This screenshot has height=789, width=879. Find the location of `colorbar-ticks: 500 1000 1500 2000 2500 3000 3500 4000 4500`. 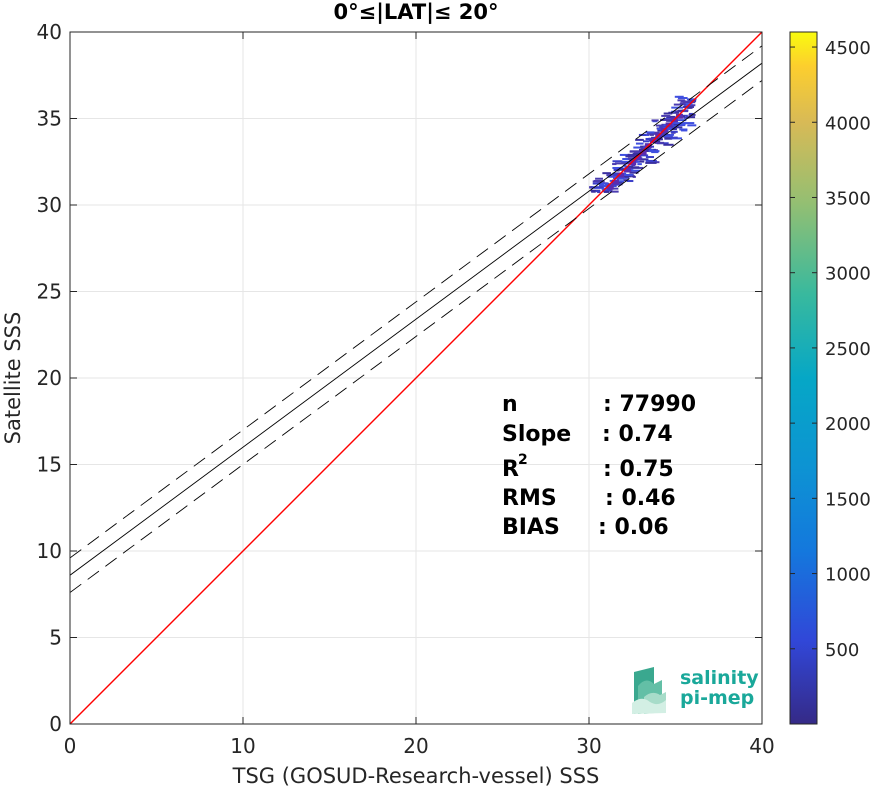

colorbar-ticks: 500 1000 1500 2000 2500 3000 3500 4000 4500 is located at coordinates (830, 349).